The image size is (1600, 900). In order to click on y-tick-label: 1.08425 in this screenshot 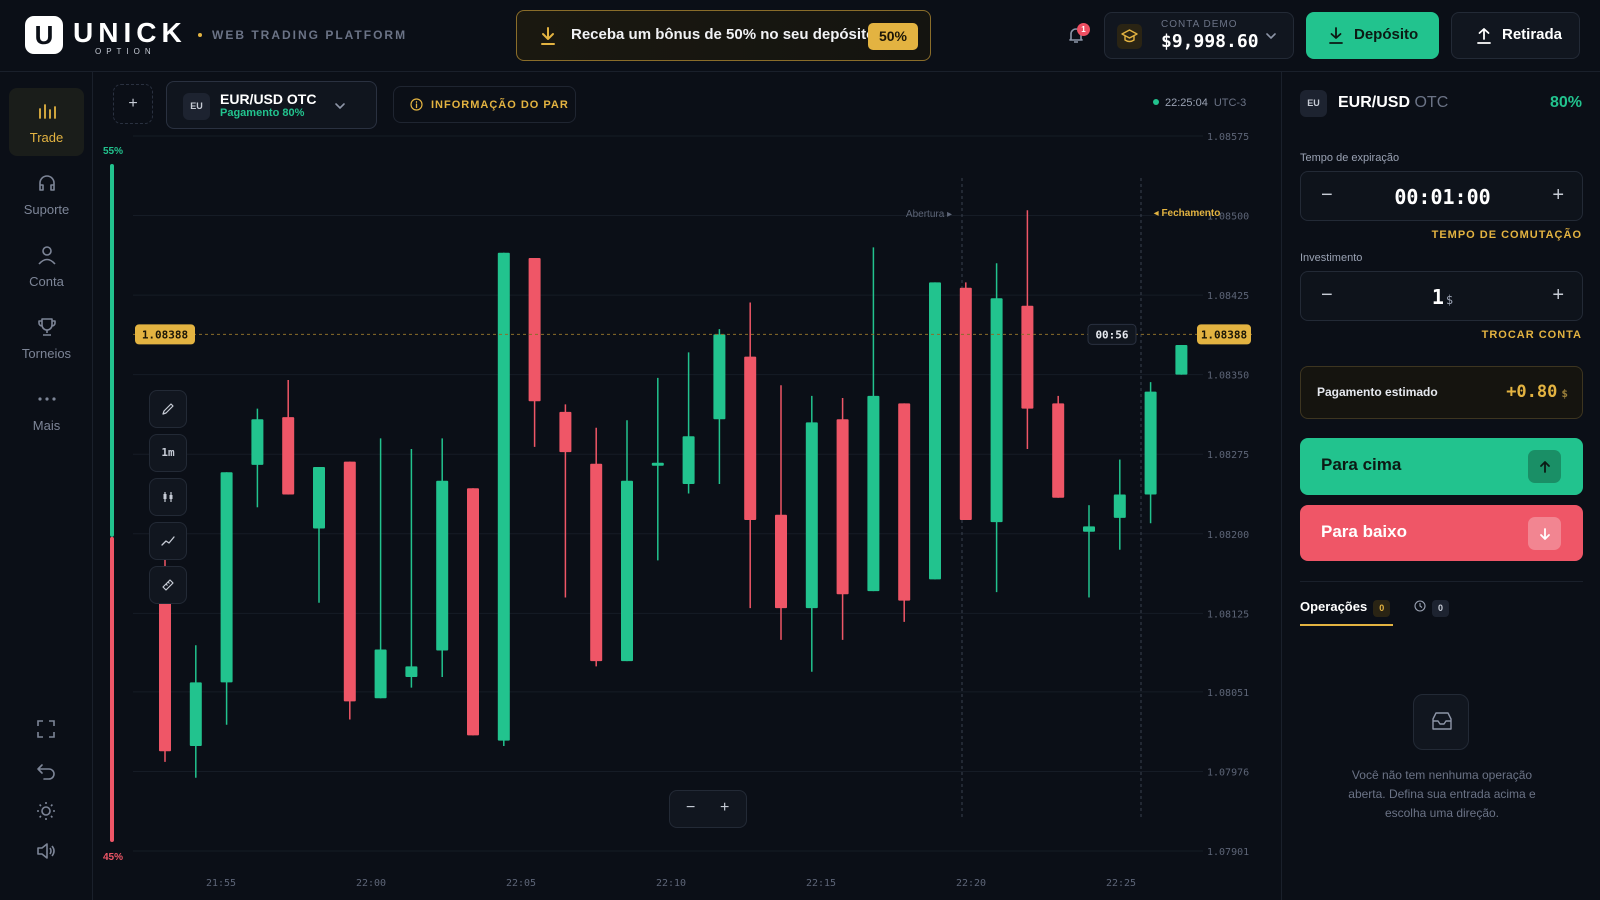, I will do `click(1228, 296)`.